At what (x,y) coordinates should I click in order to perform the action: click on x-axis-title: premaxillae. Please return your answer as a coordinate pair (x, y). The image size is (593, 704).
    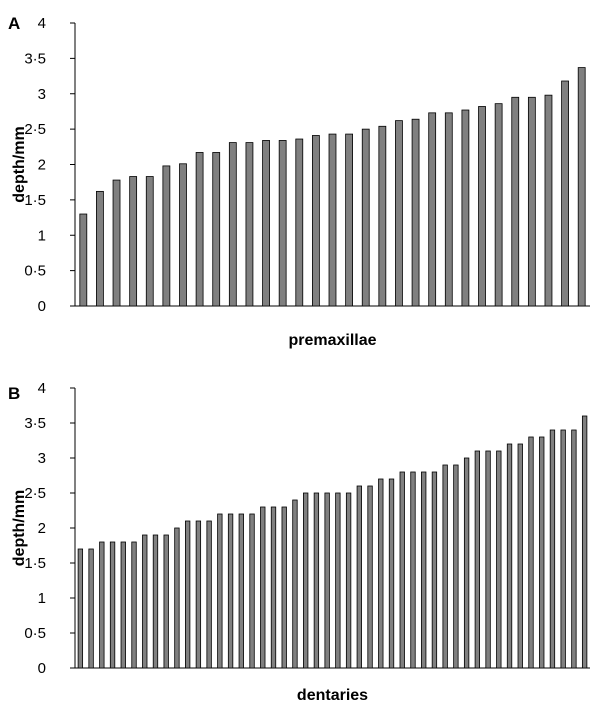
    Looking at the image, I should click on (332, 340).